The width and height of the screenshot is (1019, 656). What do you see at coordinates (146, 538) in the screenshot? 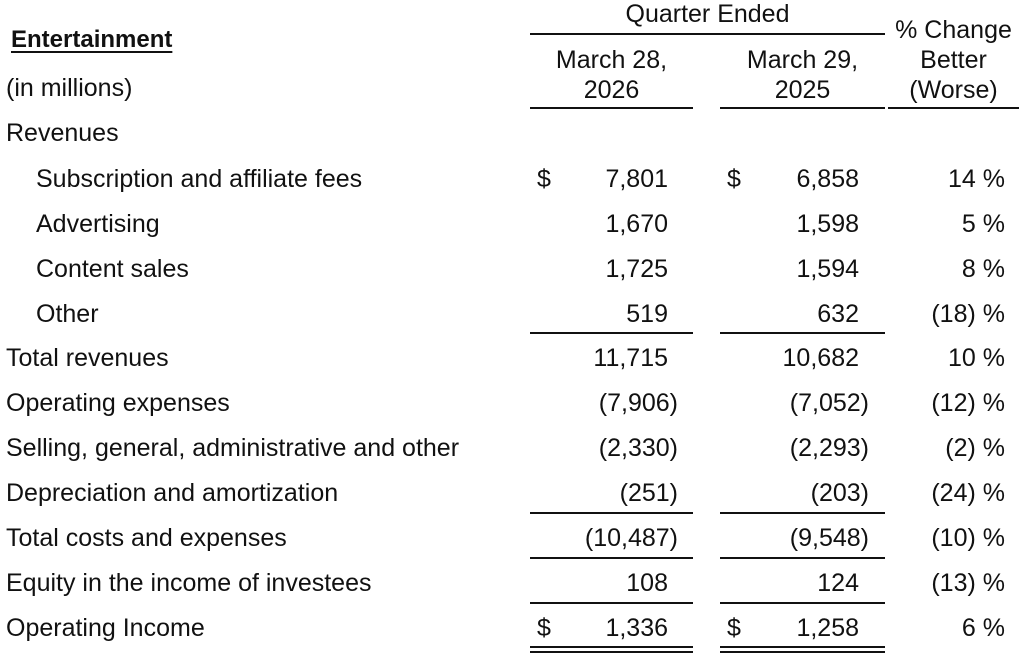
I see `row-label: Total costs and expenses` at bounding box center [146, 538].